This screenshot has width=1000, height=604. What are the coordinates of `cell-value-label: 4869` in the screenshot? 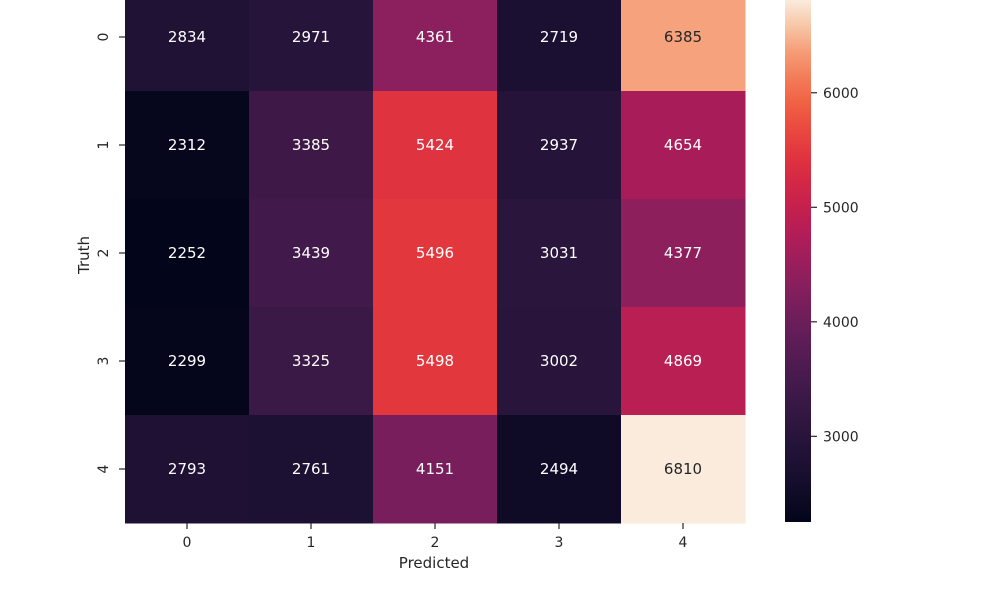 It's located at (683, 361).